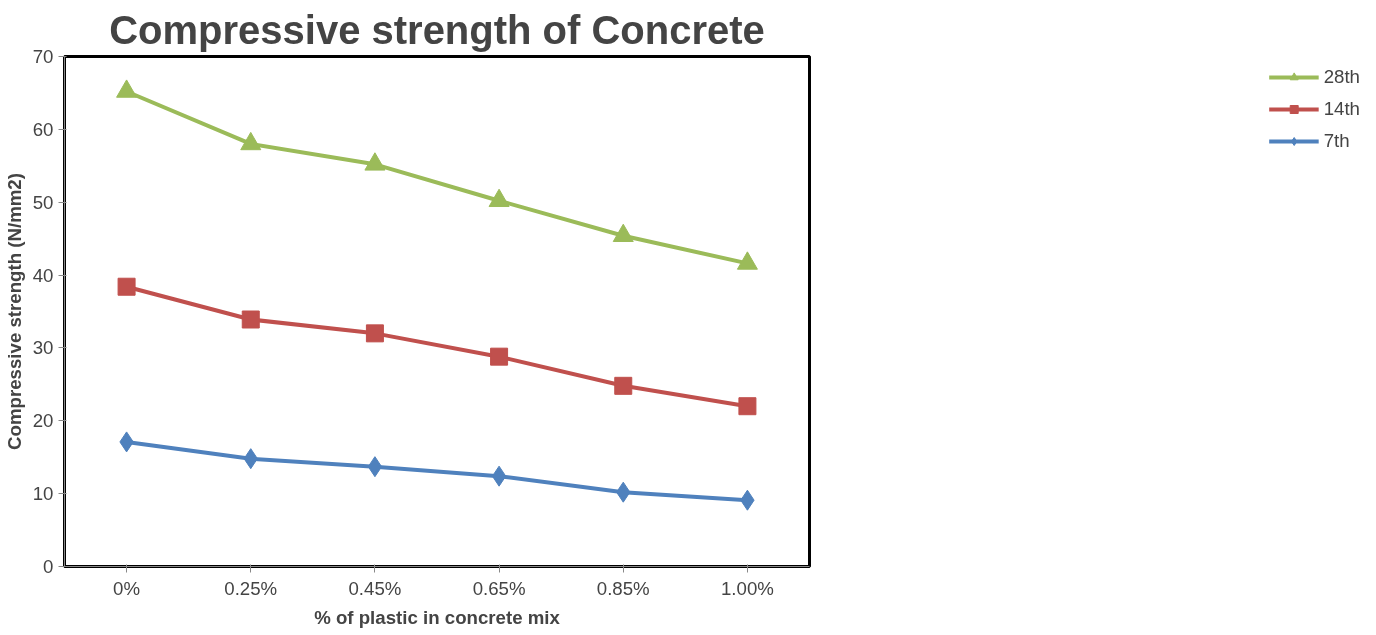 The image size is (1376, 635). I want to click on legend-label: 14th, so click(1341, 109).